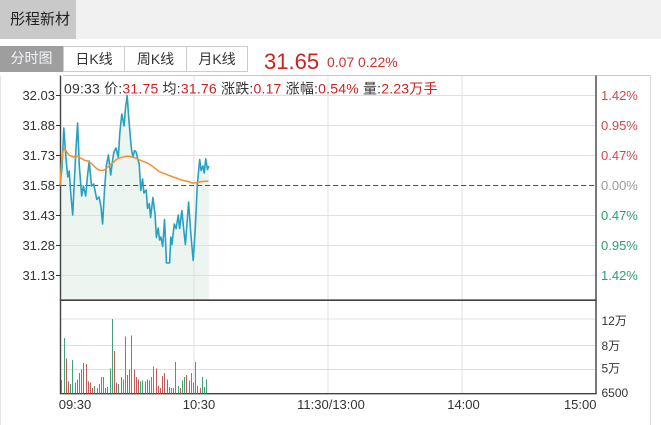 The width and height of the screenshot is (661, 425). Describe the element at coordinates (611, 346) in the screenshot. I see `svg-text: 8万` at that location.